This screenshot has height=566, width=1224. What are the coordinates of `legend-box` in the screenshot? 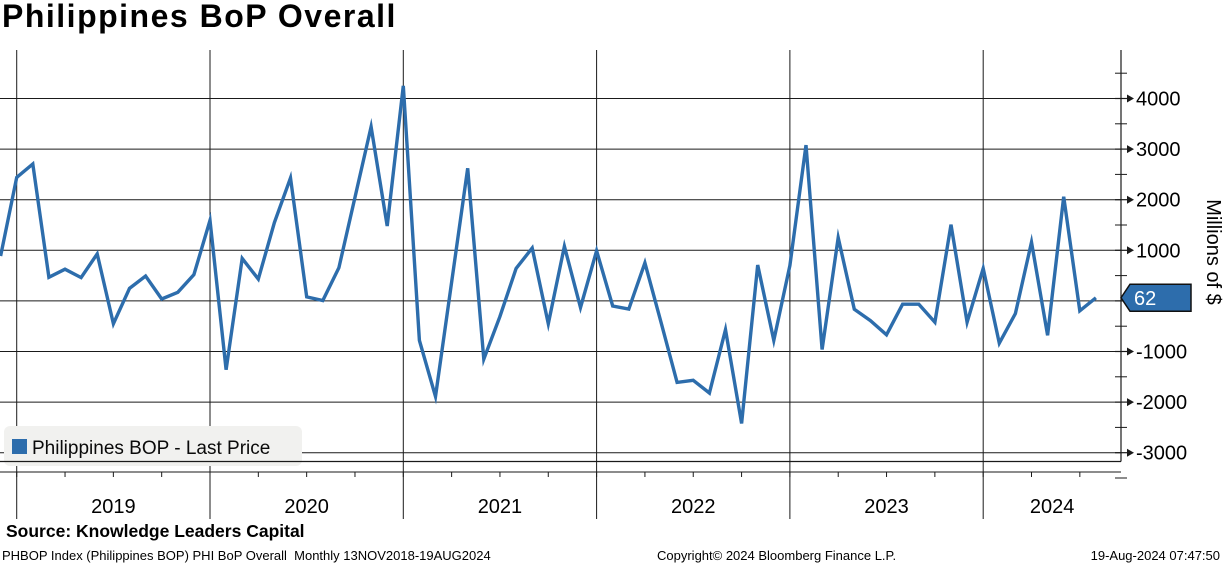 It's located at (153, 446).